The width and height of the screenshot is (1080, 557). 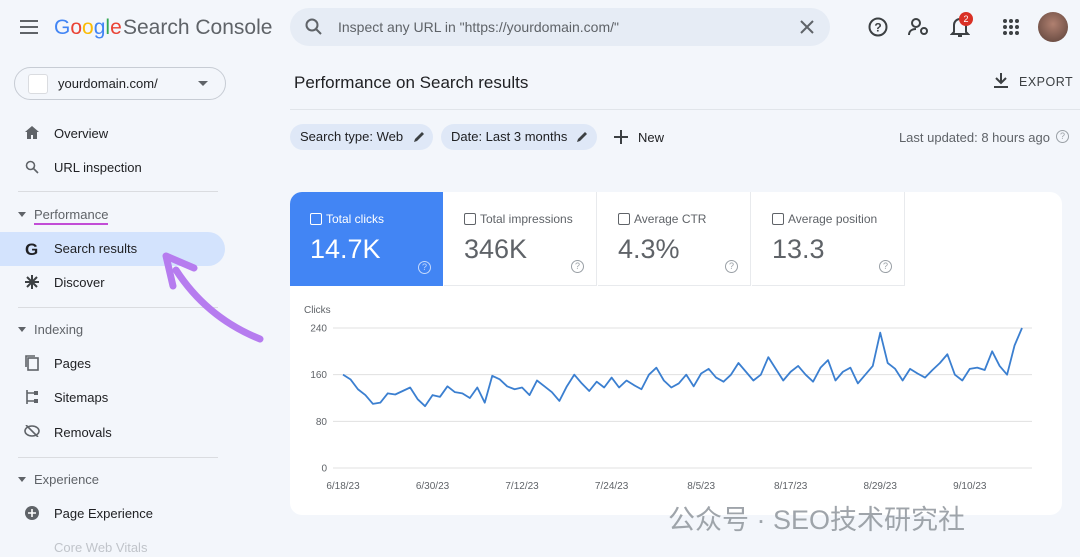 I want to click on apps-icon, so click(x=1011, y=27).